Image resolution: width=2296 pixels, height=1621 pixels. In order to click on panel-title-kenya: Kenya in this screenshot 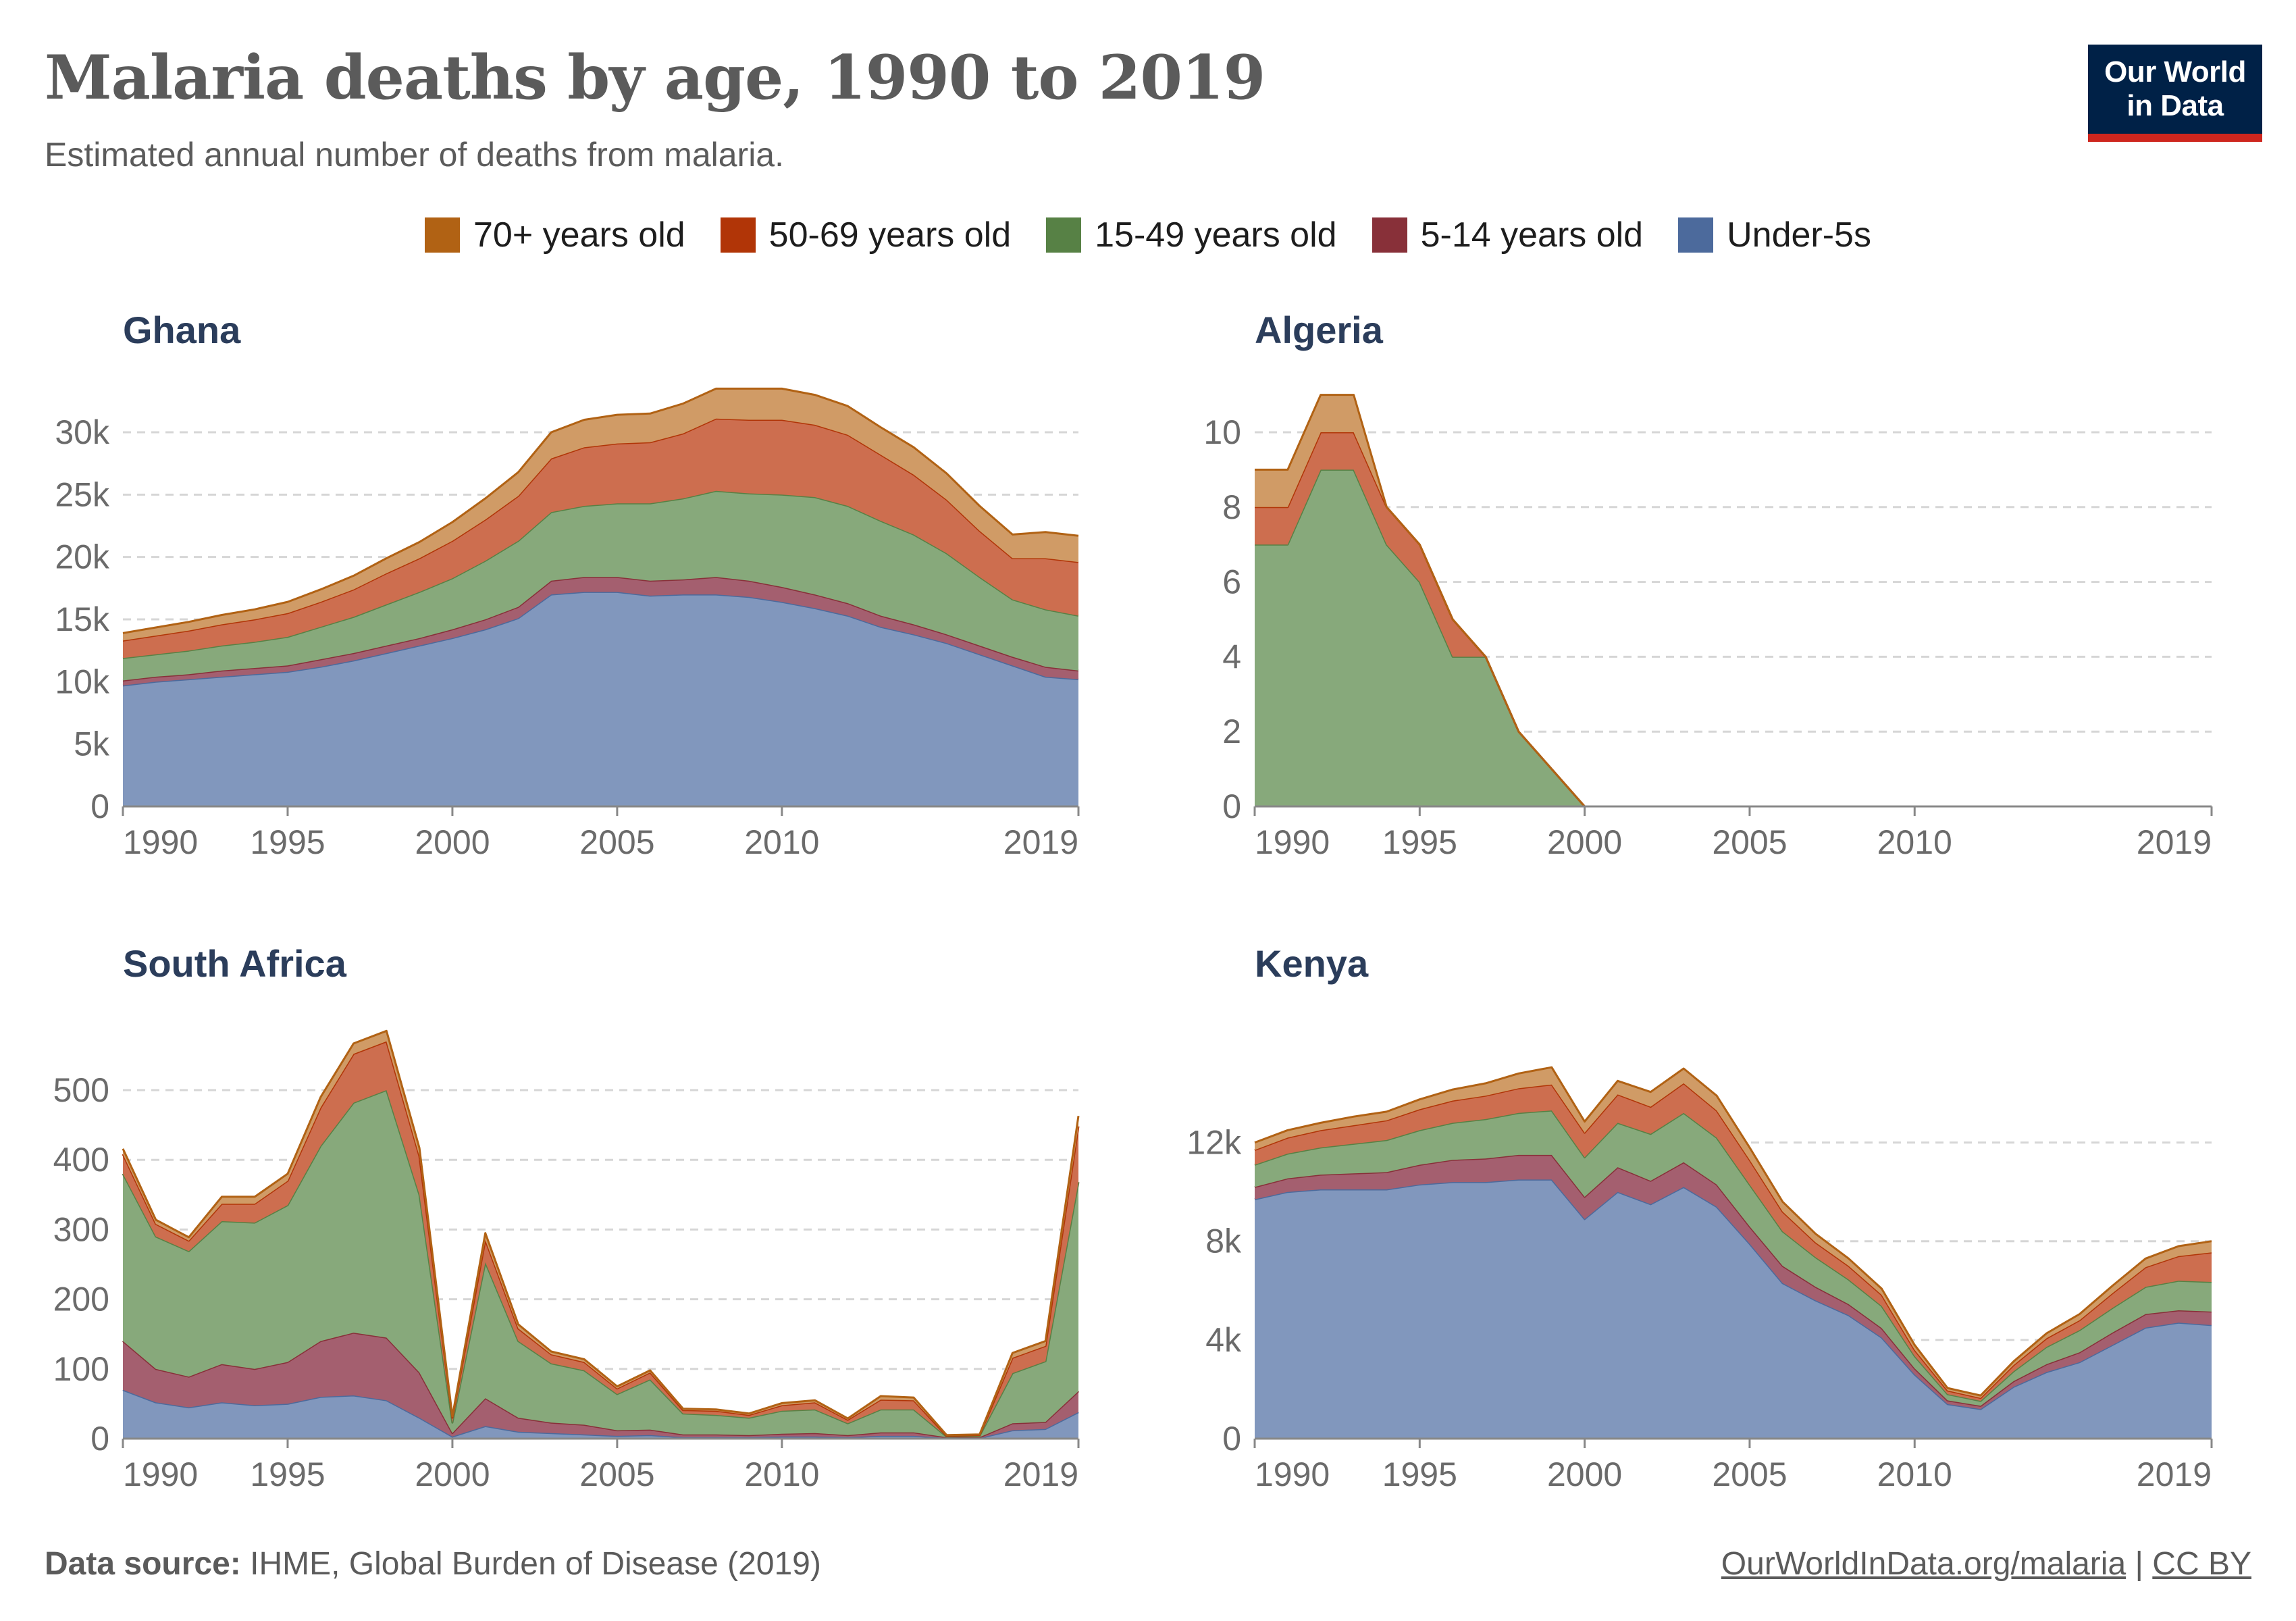, I will do `click(1312, 963)`.